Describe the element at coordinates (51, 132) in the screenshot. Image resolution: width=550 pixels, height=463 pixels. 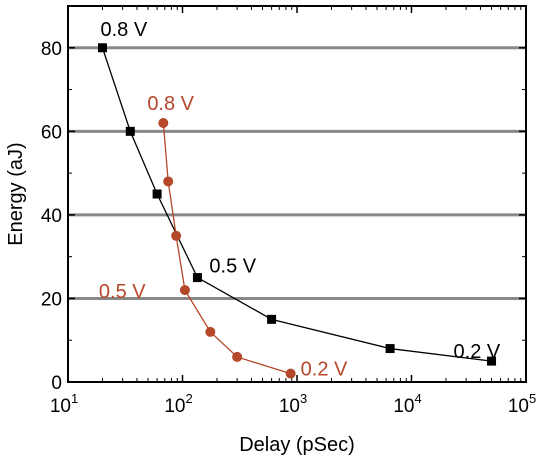
I see `y-tick-label: 60` at that location.